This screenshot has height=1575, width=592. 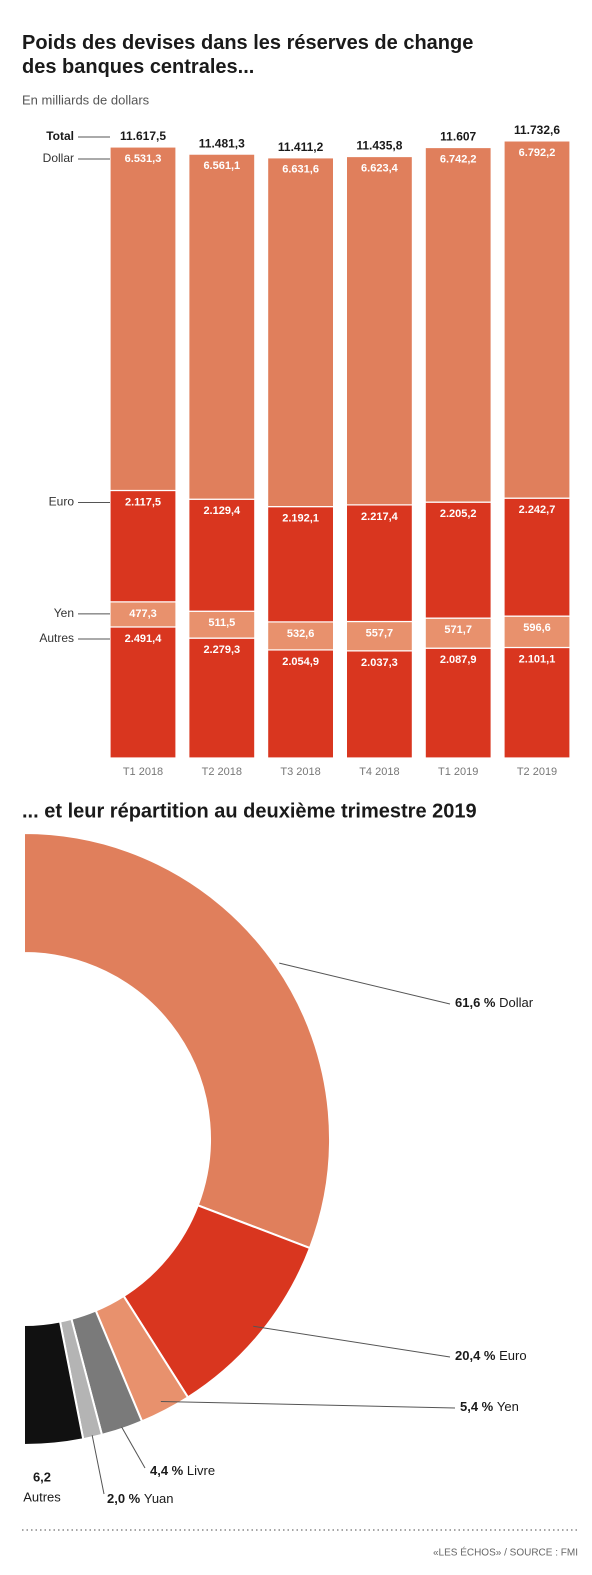 What do you see at coordinates (475, 1002) in the screenshot?
I see `value-label: 61,6 %` at bounding box center [475, 1002].